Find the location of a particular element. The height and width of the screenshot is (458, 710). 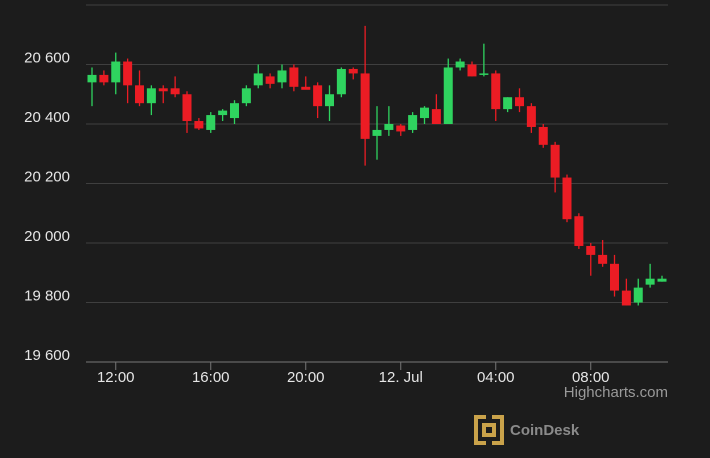

y-tick-label: 20 000 is located at coordinates (47, 236).